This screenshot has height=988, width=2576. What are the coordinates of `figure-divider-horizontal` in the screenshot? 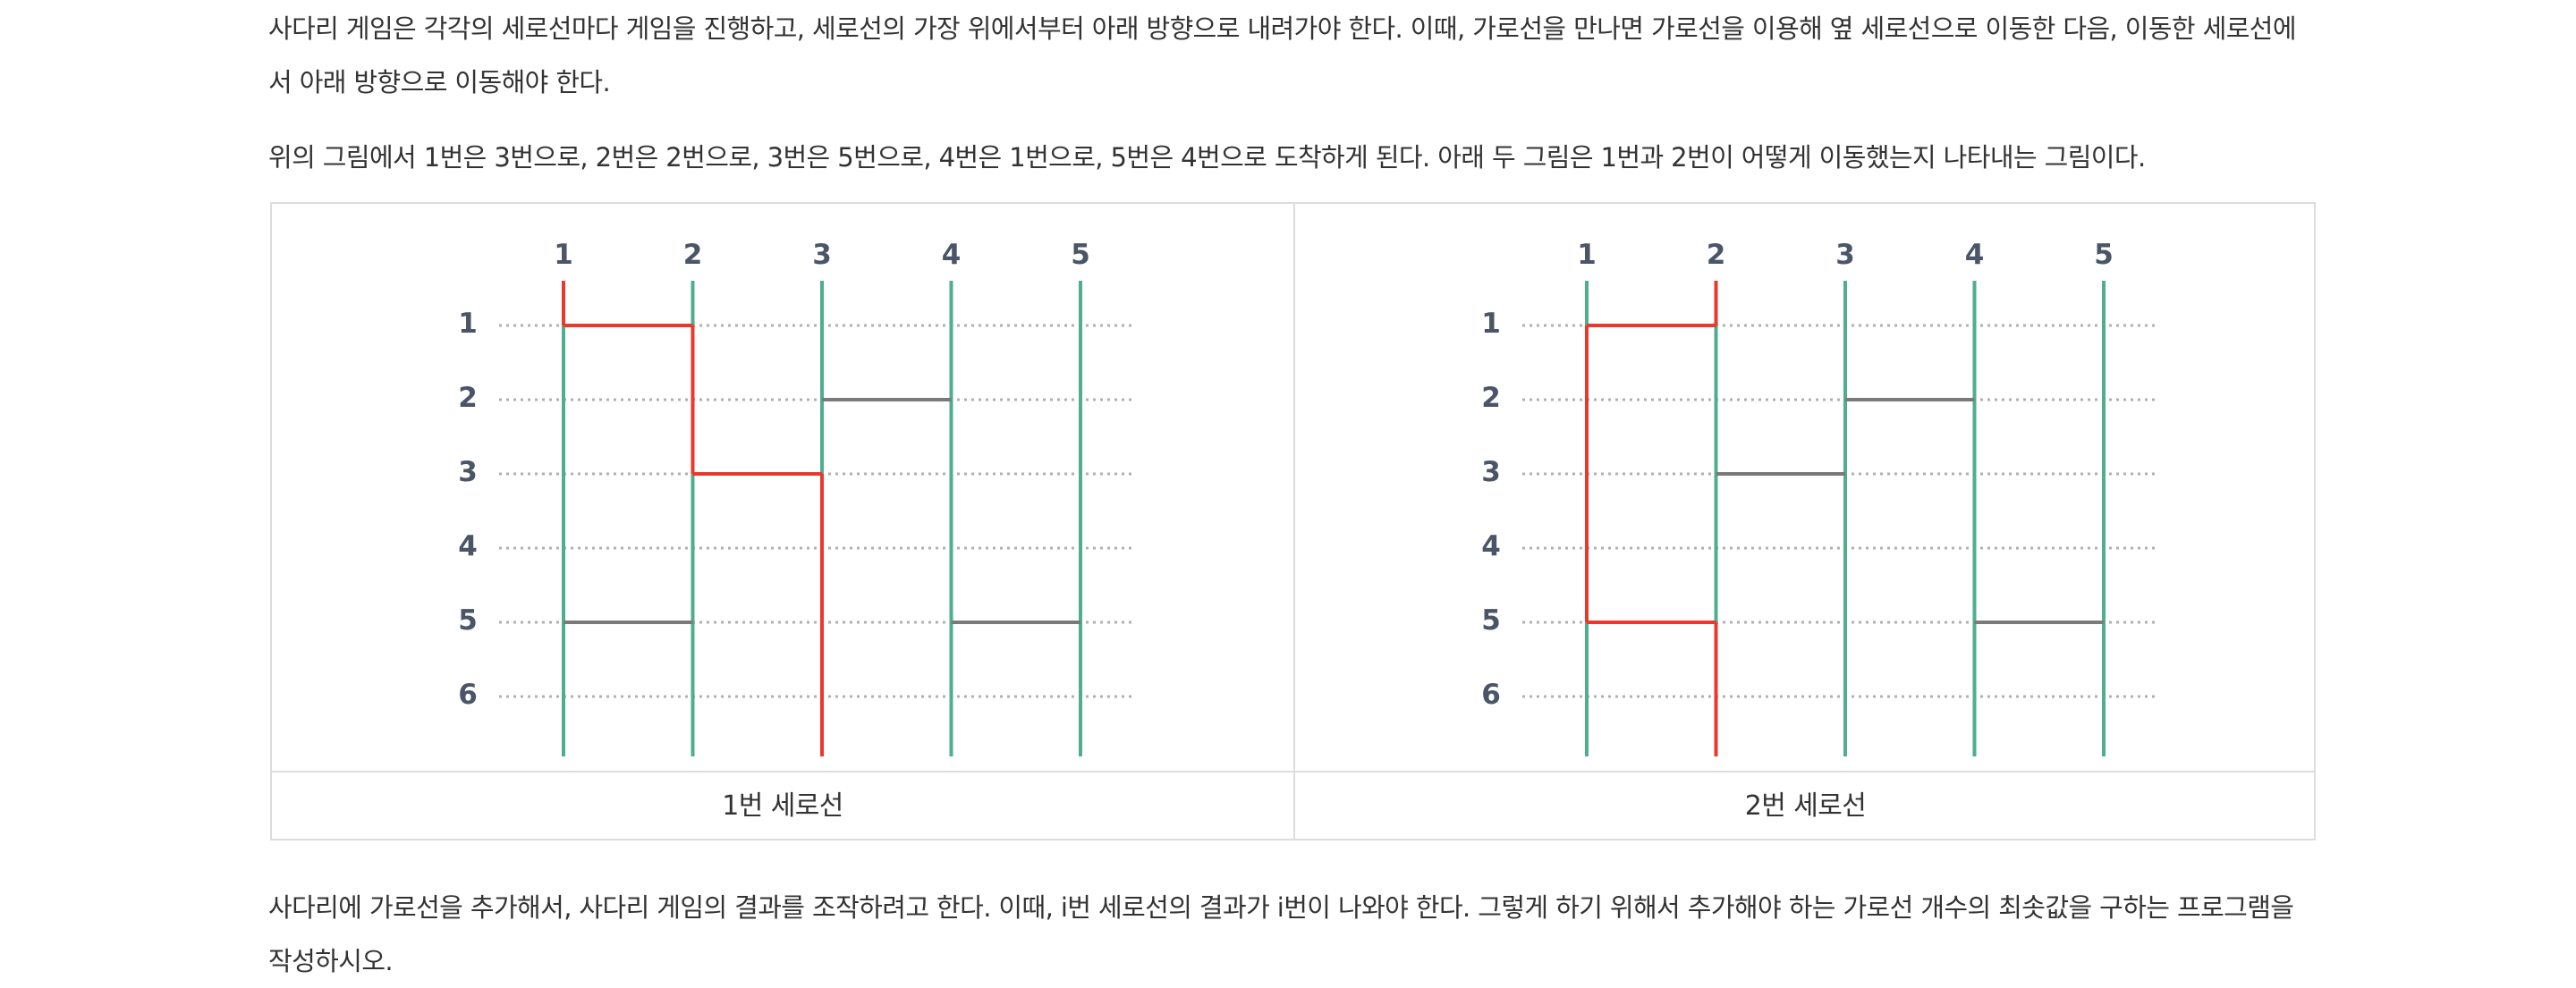 It's located at (1293, 772).